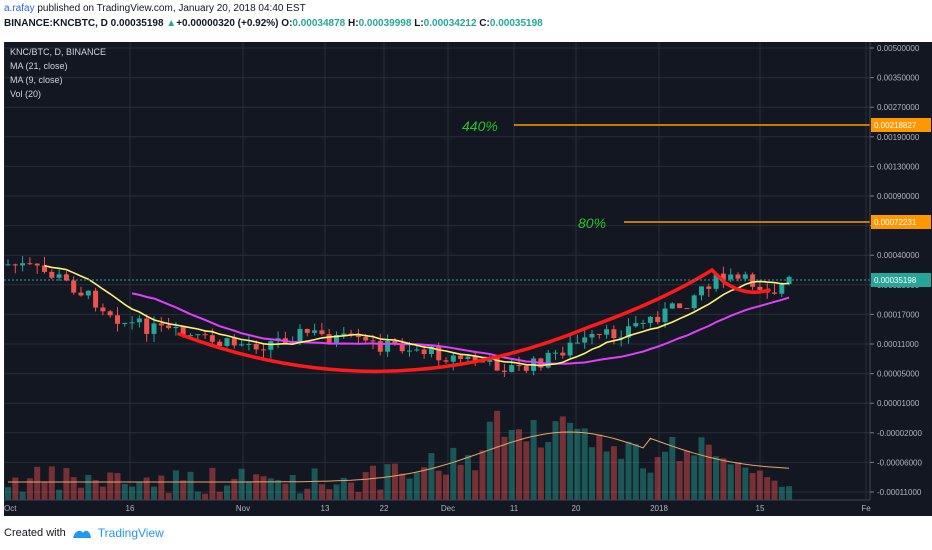 The height and width of the screenshot is (550, 932). Describe the element at coordinates (898, 196) in the screenshot. I see `price-tick-label: 0.00090000` at that location.